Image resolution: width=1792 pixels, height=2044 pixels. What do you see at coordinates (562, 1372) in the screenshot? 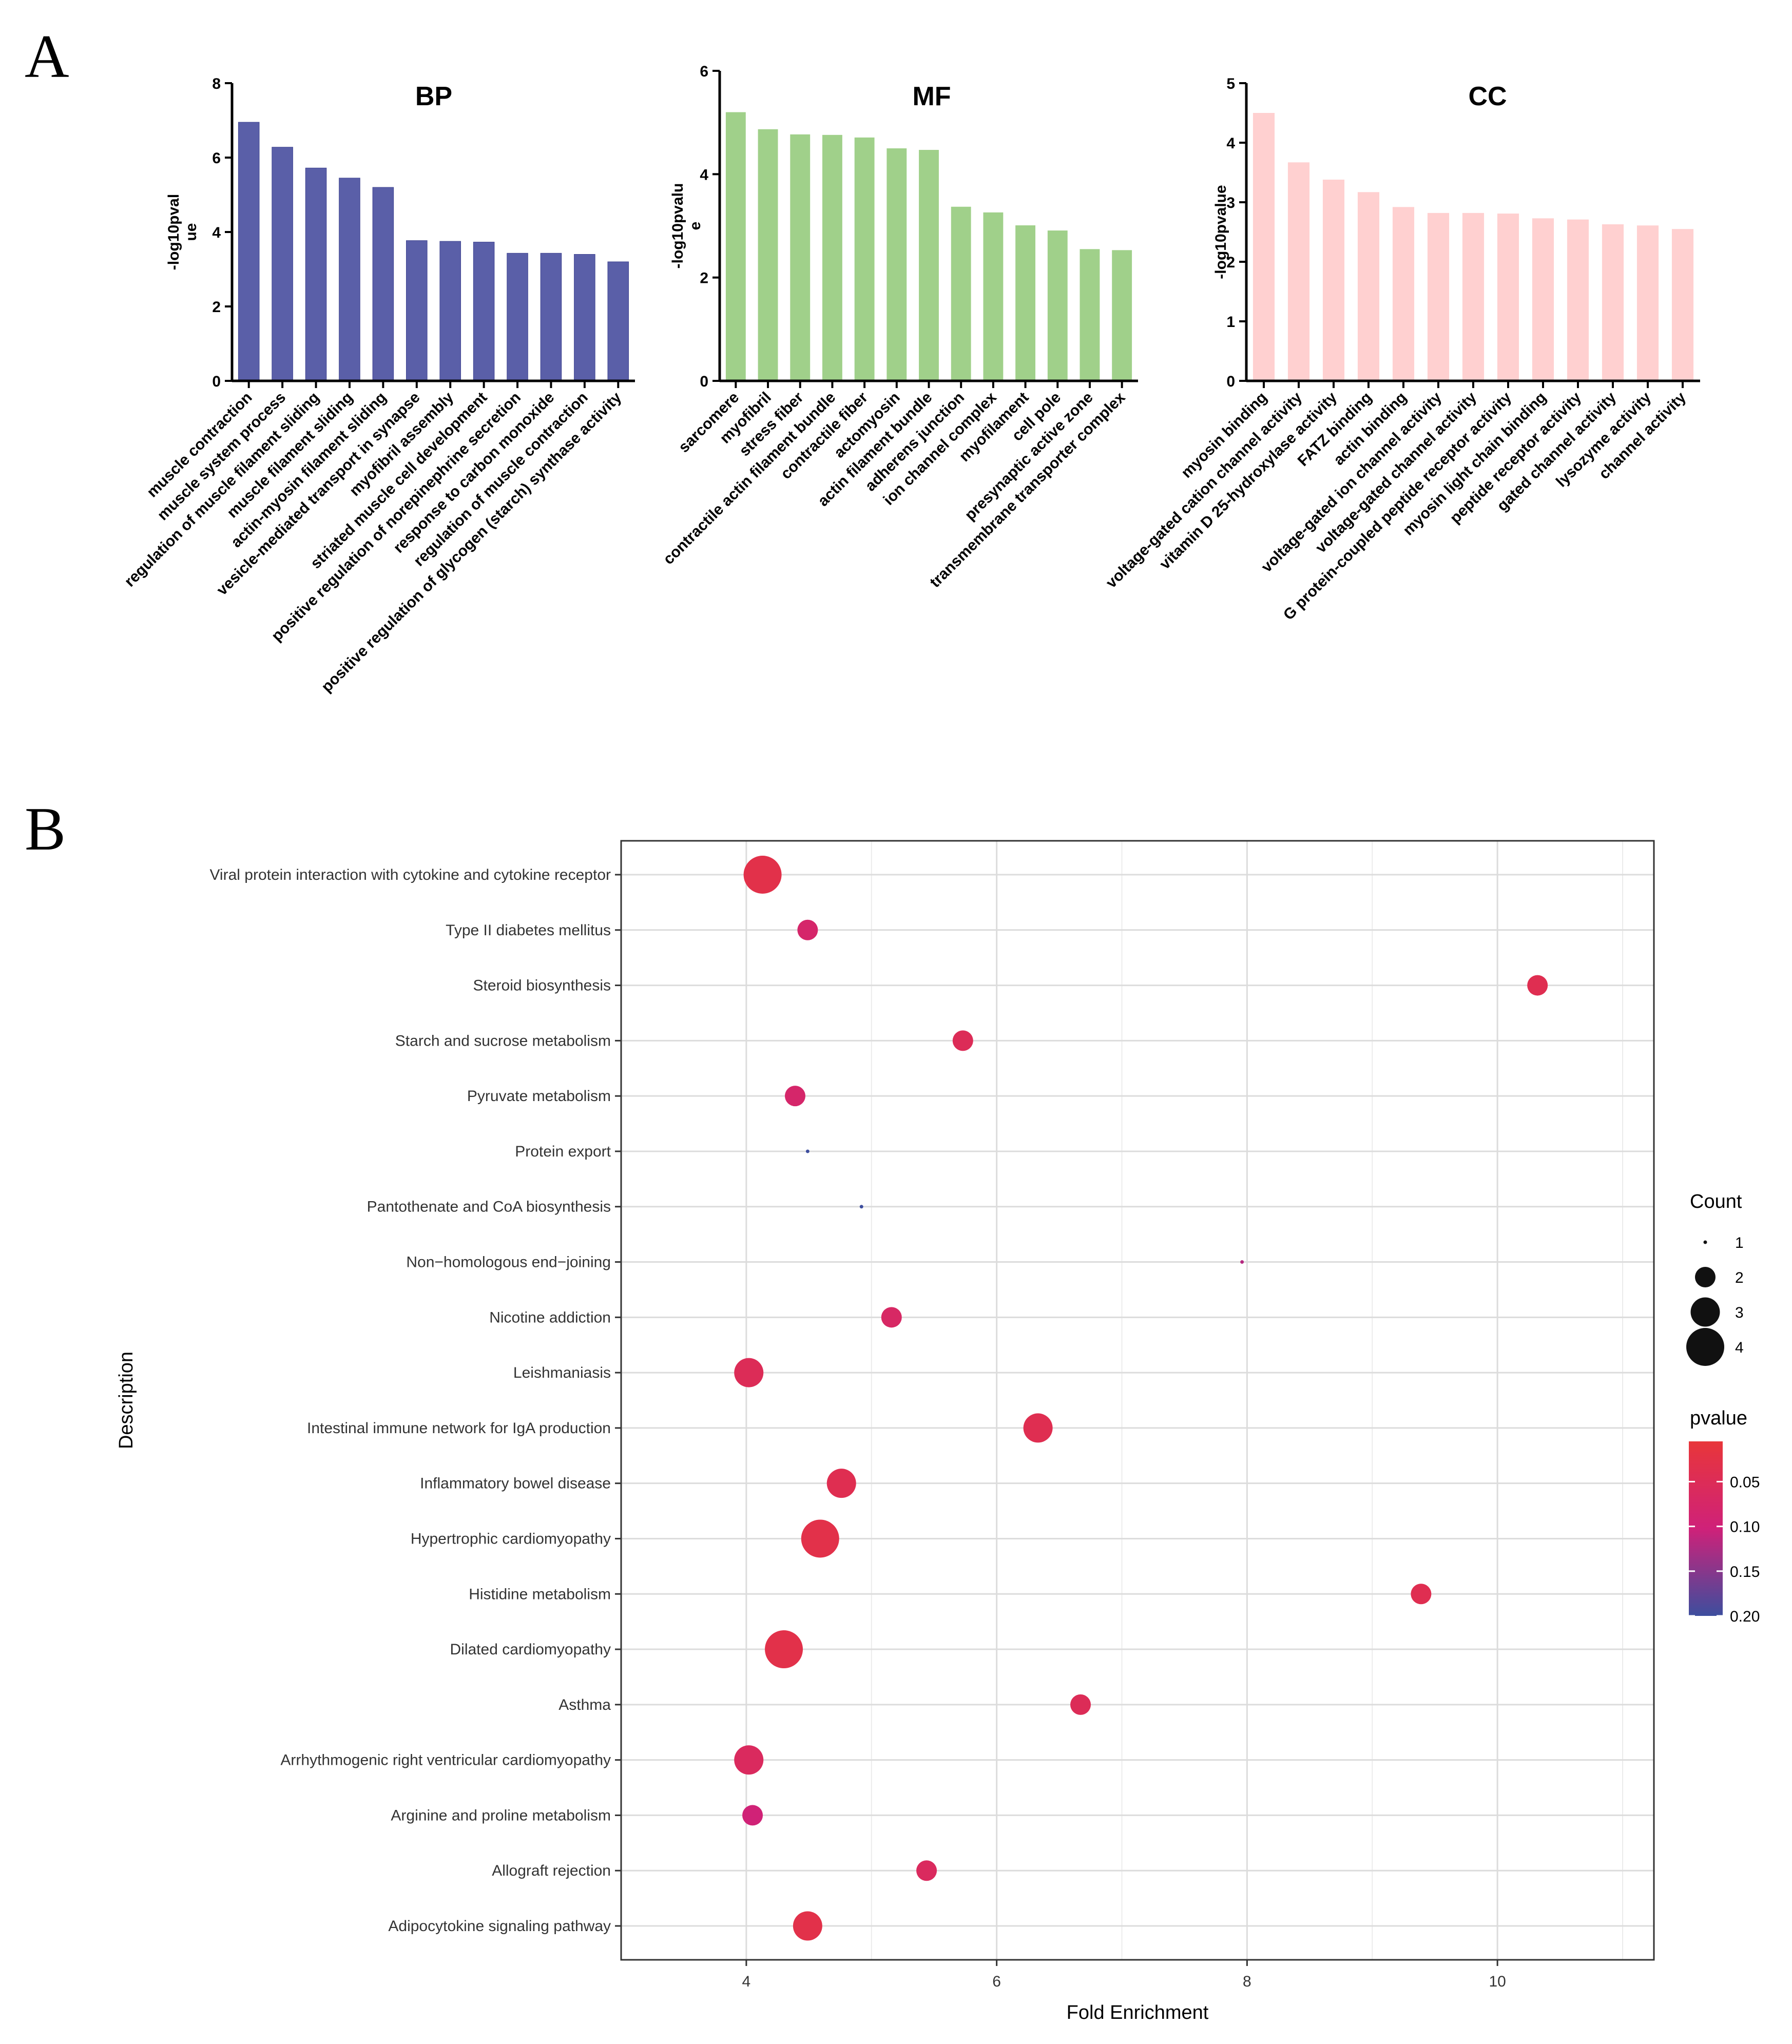
I see `pathway-label: Leishmaniasis` at bounding box center [562, 1372].